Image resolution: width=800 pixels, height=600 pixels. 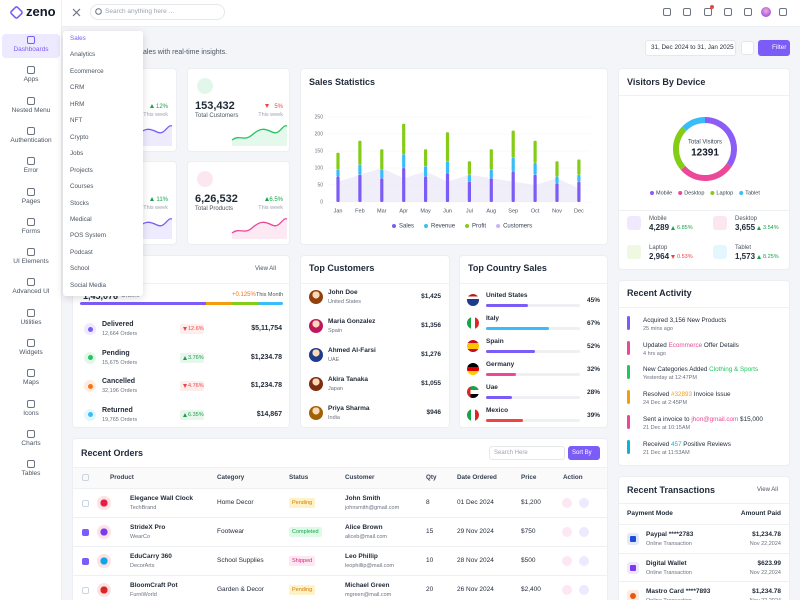 I want to click on sort-button, so click(x=584, y=453).